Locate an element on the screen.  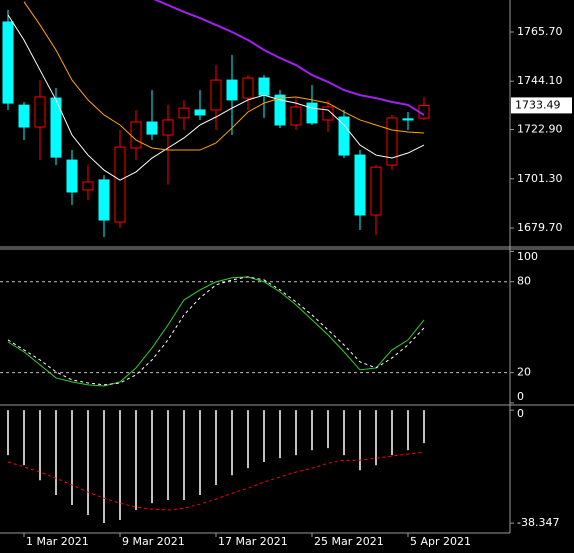
y-tick-label: 1744.10 is located at coordinates (540, 80).